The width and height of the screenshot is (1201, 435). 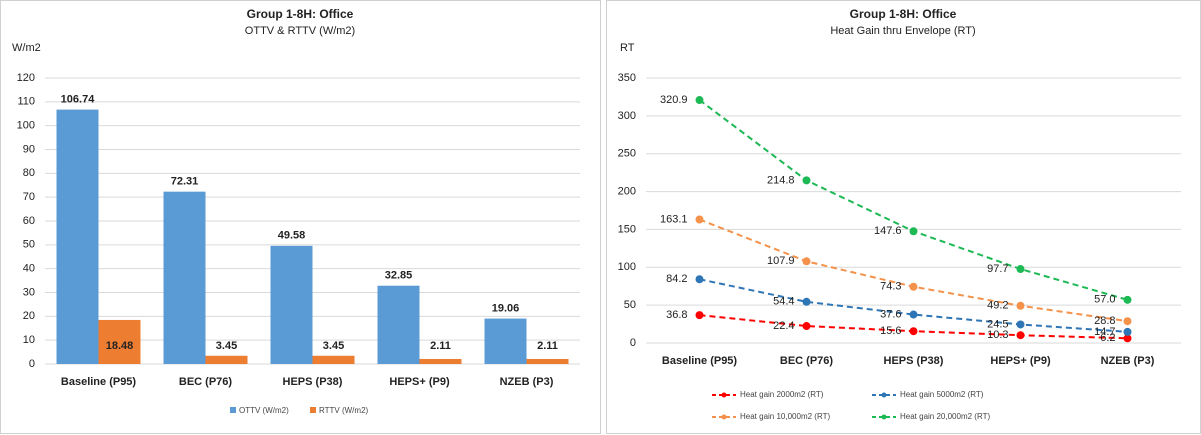 What do you see at coordinates (29, 269) in the screenshot?
I see `y-tick-label: 40` at bounding box center [29, 269].